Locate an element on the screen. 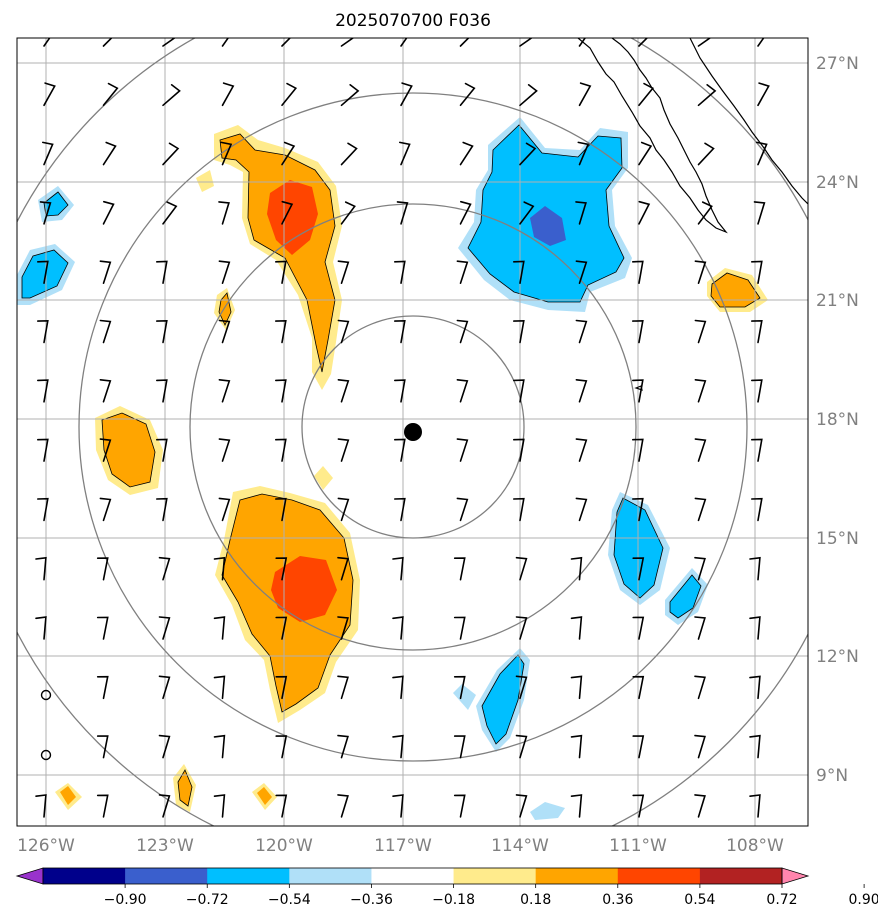 The height and width of the screenshot is (924, 878). lon-label: 117°W is located at coordinates (403, 846).